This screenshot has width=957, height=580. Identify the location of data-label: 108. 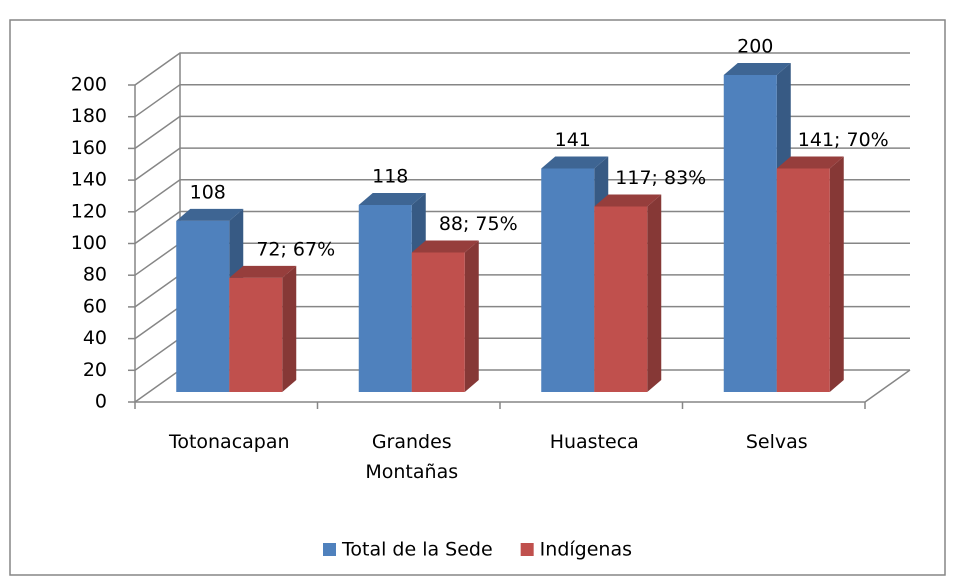
(208, 192).